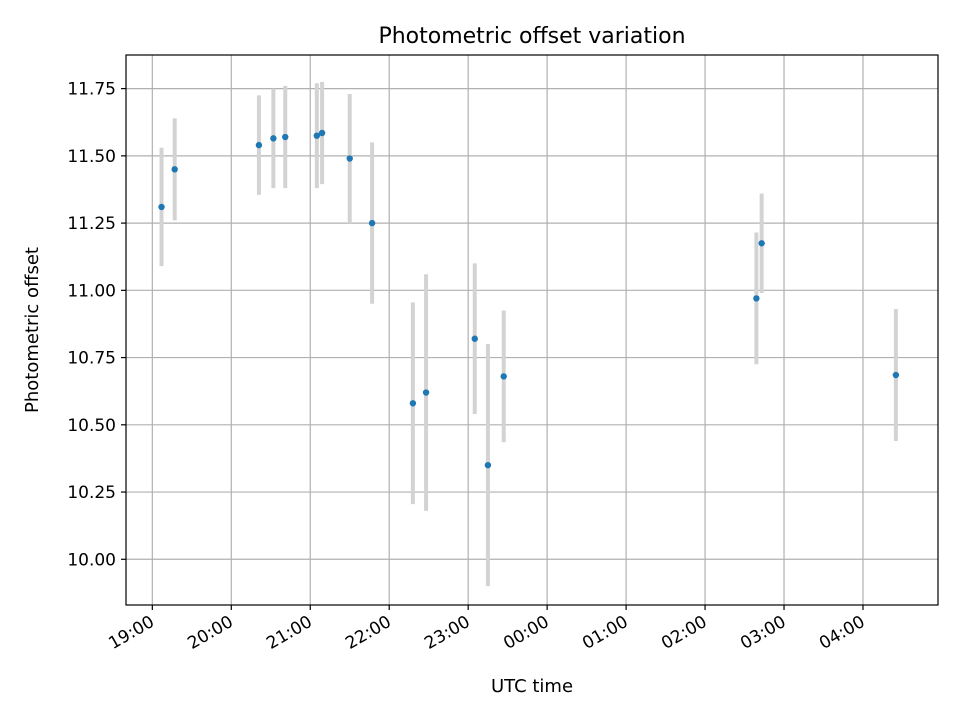 This screenshot has width=960, height=724. I want to click on x-tick-label: 20:00, so click(210, 633).